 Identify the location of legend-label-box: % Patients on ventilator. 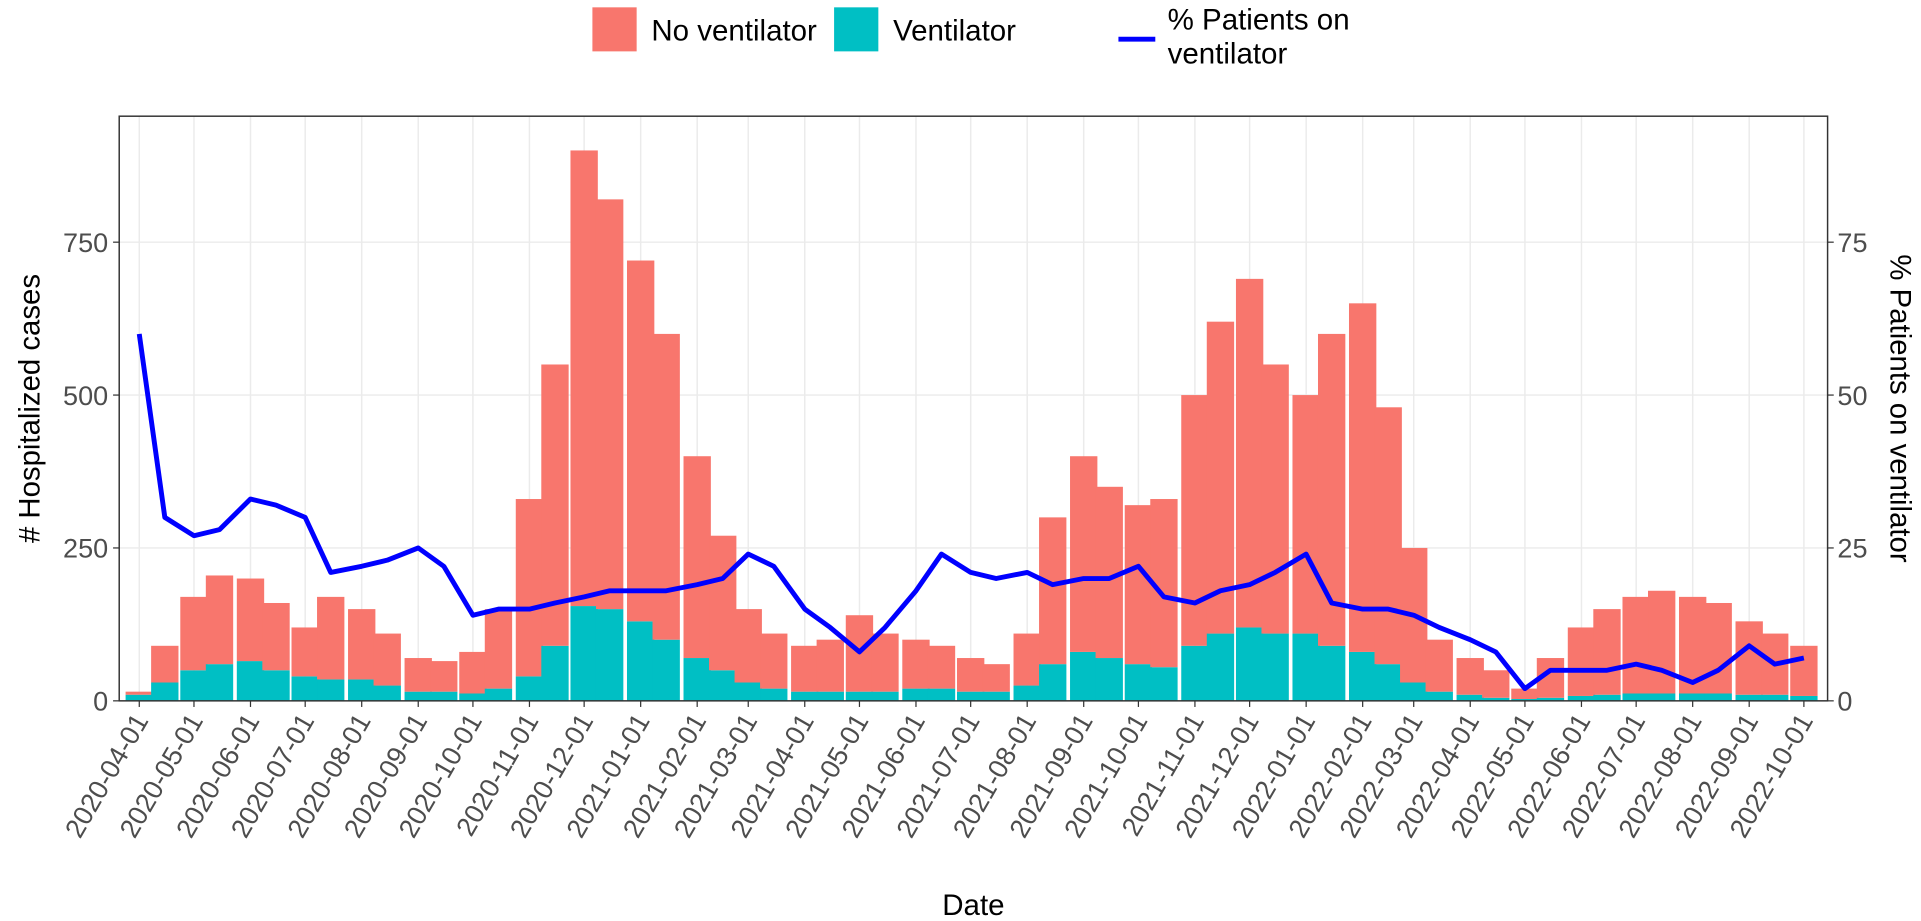
(1258, 37).